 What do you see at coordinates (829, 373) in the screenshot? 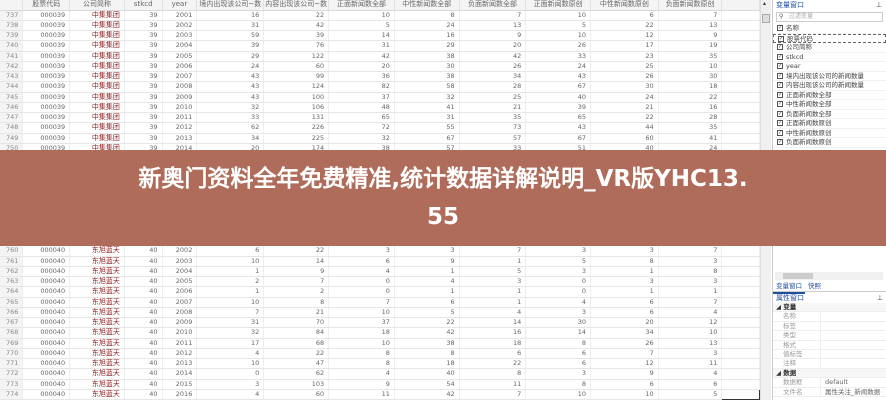
I see `property-group: ◢ 数据` at bounding box center [829, 373].